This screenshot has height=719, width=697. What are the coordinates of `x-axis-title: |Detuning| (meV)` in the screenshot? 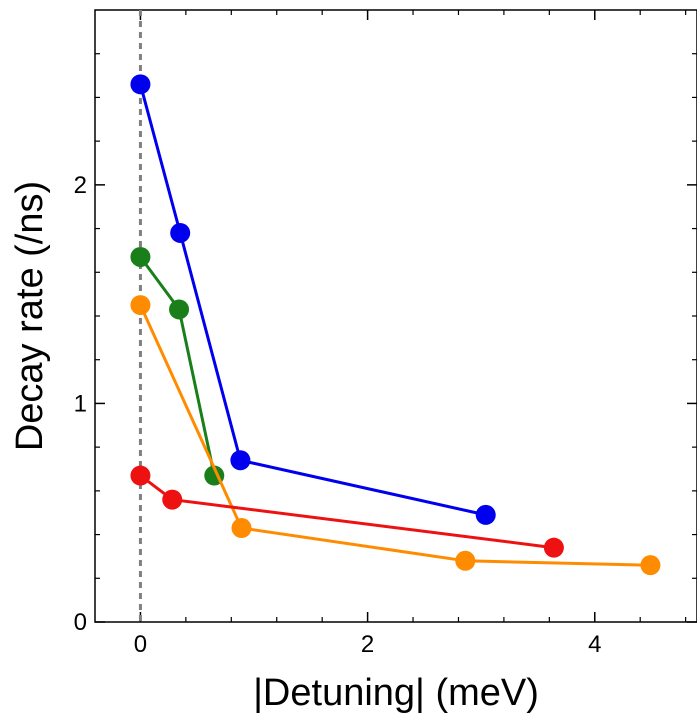 It's located at (396, 693).